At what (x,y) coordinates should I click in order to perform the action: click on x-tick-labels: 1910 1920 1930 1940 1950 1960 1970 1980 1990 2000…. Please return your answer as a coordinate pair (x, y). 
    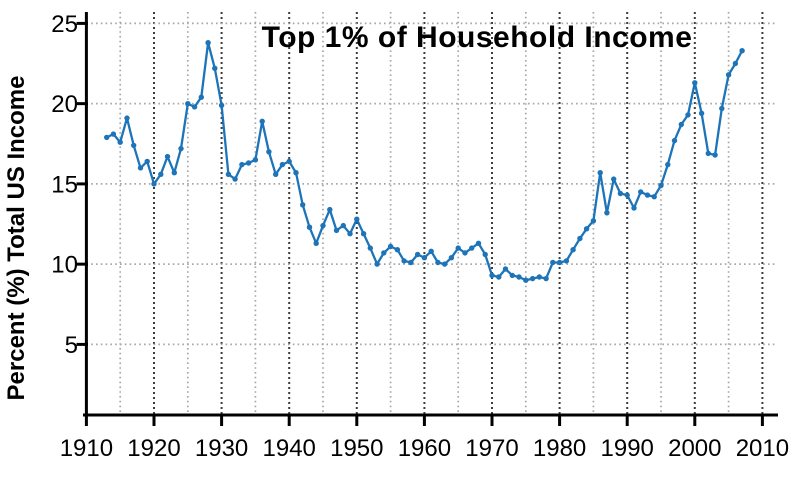
    Looking at the image, I should click on (424, 448).